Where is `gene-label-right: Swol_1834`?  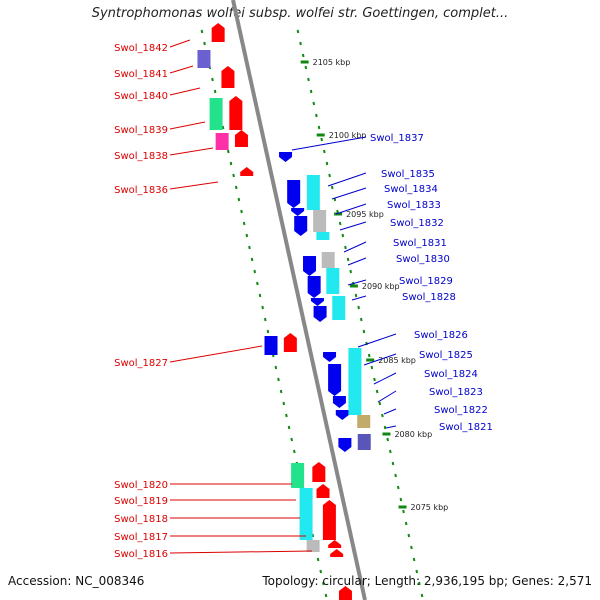 gene-label-right: Swol_1834 is located at coordinates (411, 189).